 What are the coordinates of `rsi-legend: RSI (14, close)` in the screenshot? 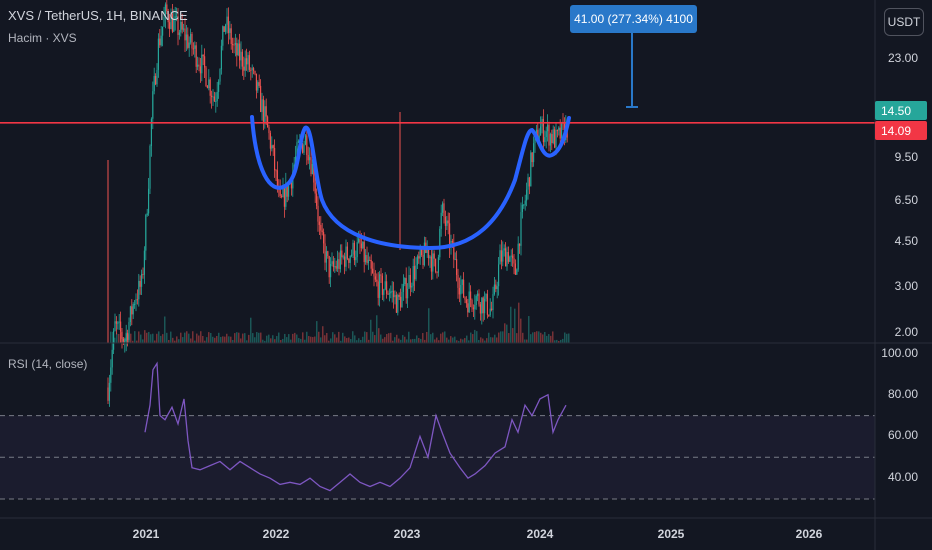 It's located at (48, 364).